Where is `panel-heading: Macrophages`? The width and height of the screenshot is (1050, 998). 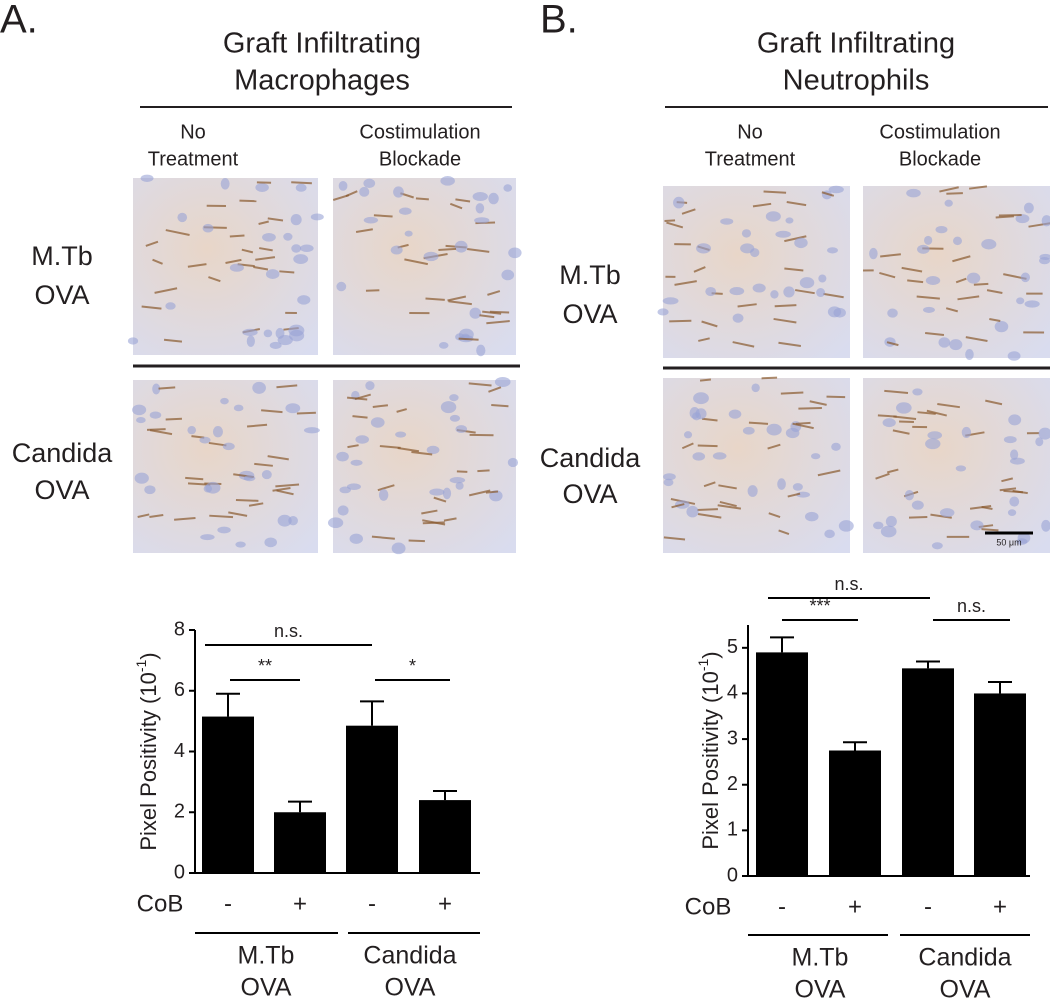 panel-heading: Macrophages is located at coordinates (322, 81).